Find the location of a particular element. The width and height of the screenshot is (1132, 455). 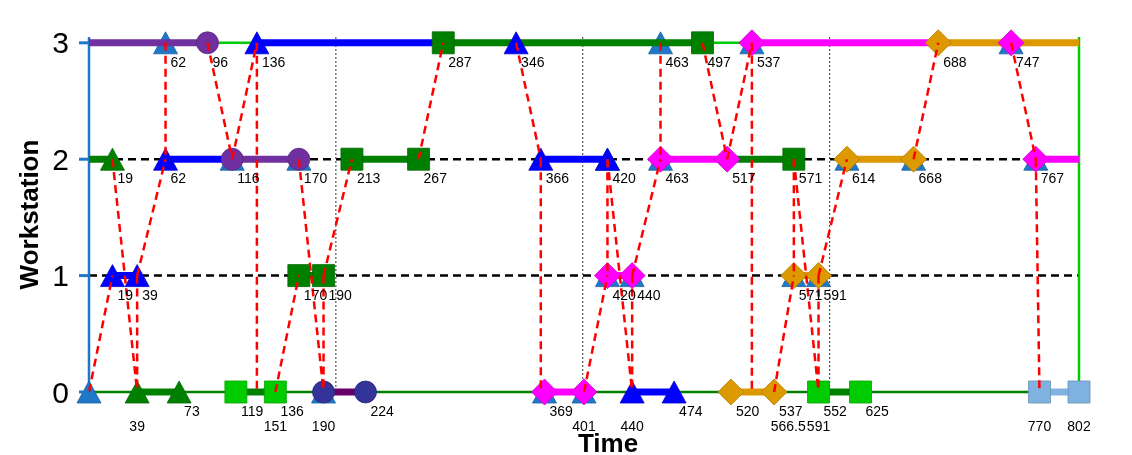

annotation: 190 is located at coordinates (340, 294).